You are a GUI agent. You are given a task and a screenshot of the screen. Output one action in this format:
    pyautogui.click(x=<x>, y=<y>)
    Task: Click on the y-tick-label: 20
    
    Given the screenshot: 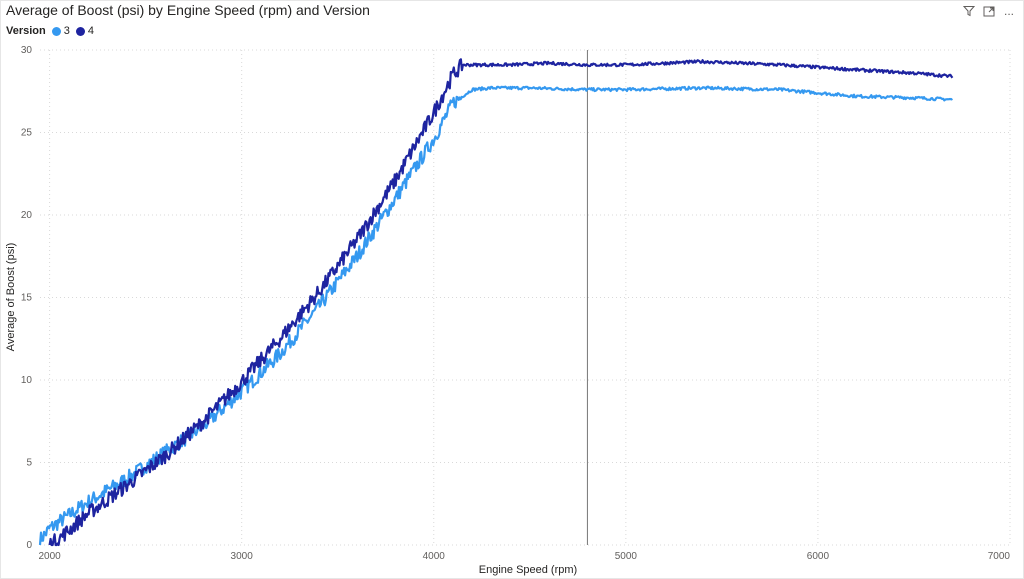 What is the action you would take?
    pyautogui.click(x=27, y=215)
    